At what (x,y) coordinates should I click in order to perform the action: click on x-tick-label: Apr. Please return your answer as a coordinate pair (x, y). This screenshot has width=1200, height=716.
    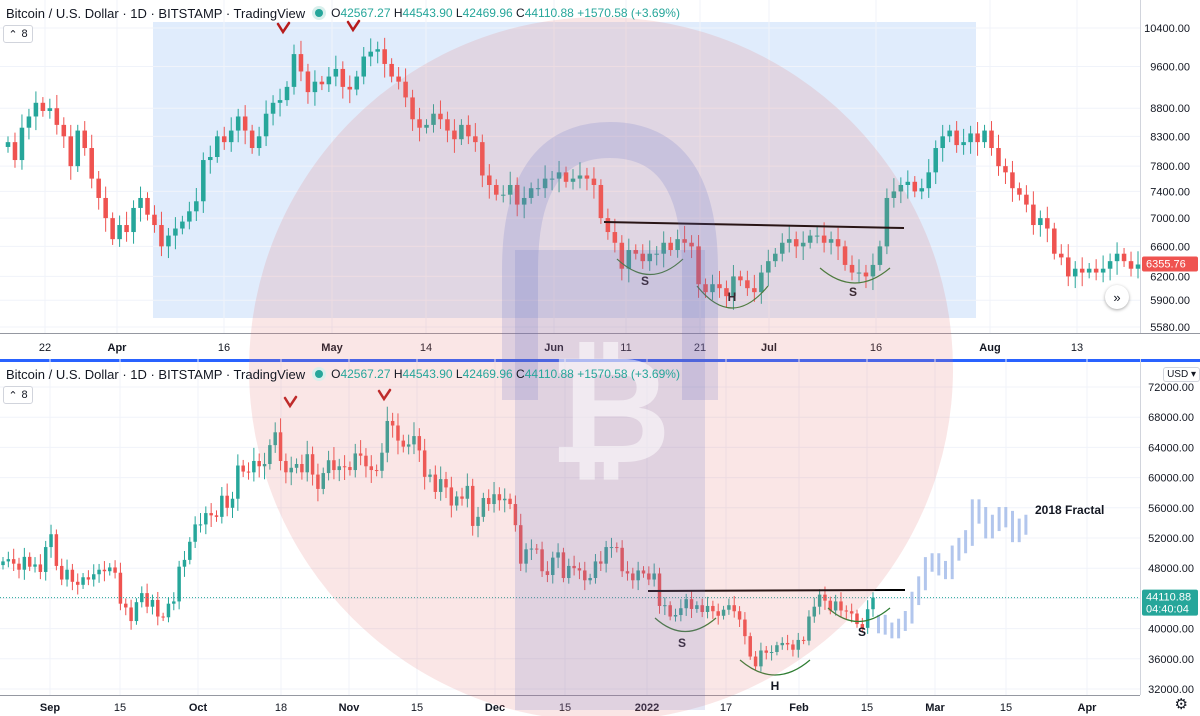
    Looking at the image, I should click on (118, 348).